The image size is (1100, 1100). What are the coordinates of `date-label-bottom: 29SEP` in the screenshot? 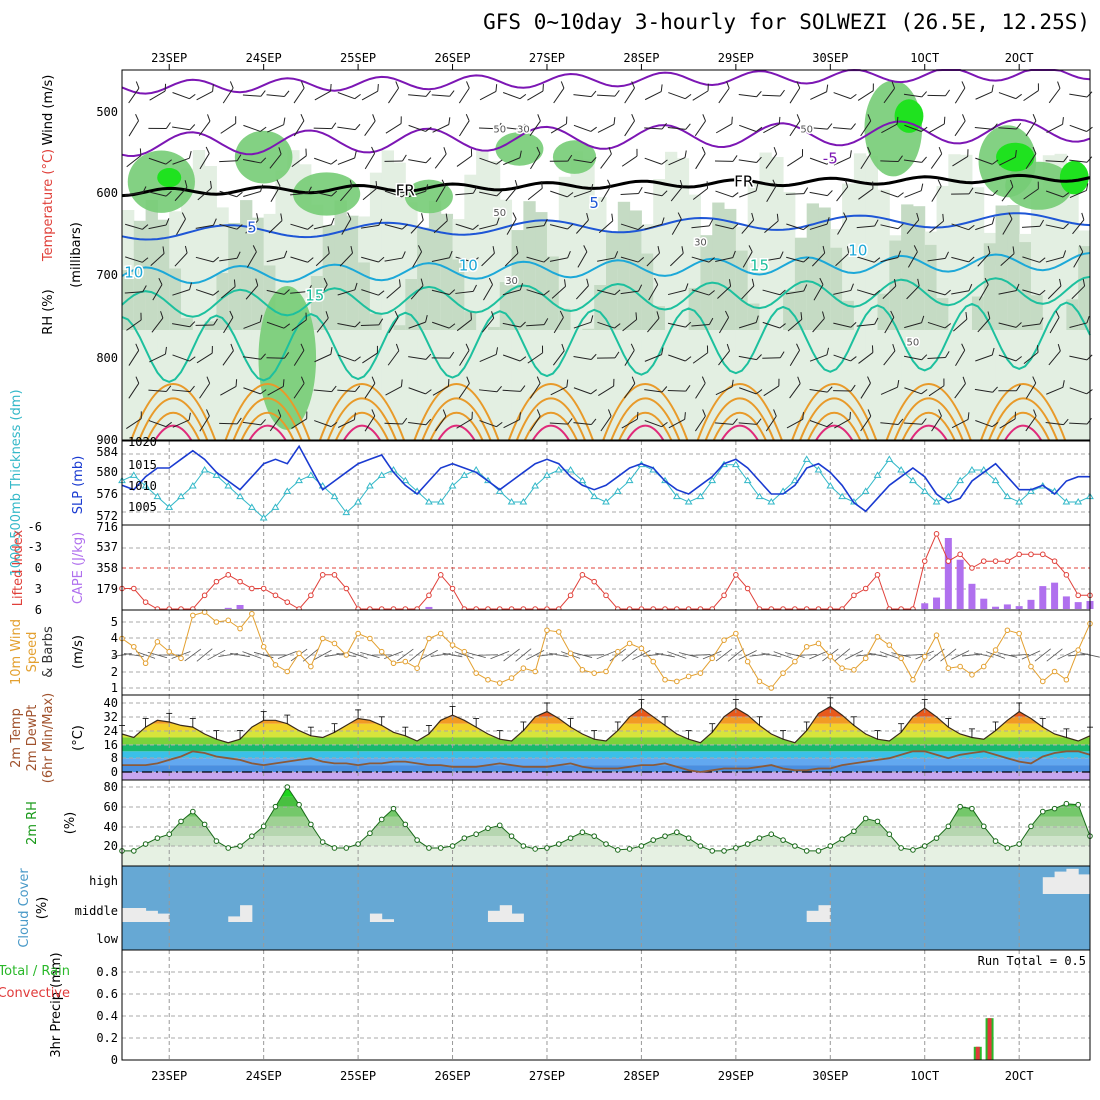 It's located at (736, 1076).